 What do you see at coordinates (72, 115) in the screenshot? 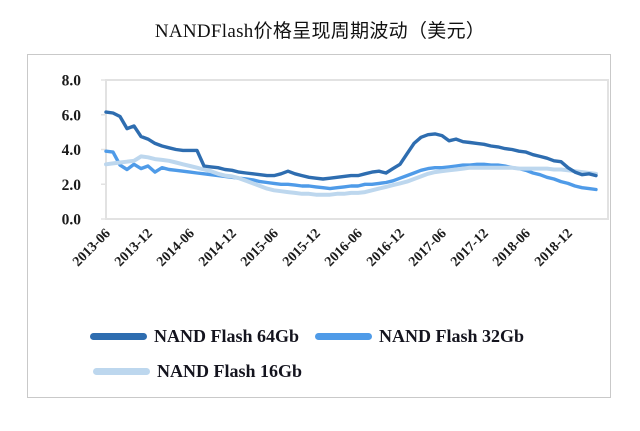
I see `svg-text: 6.0` at bounding box center [72, 115].